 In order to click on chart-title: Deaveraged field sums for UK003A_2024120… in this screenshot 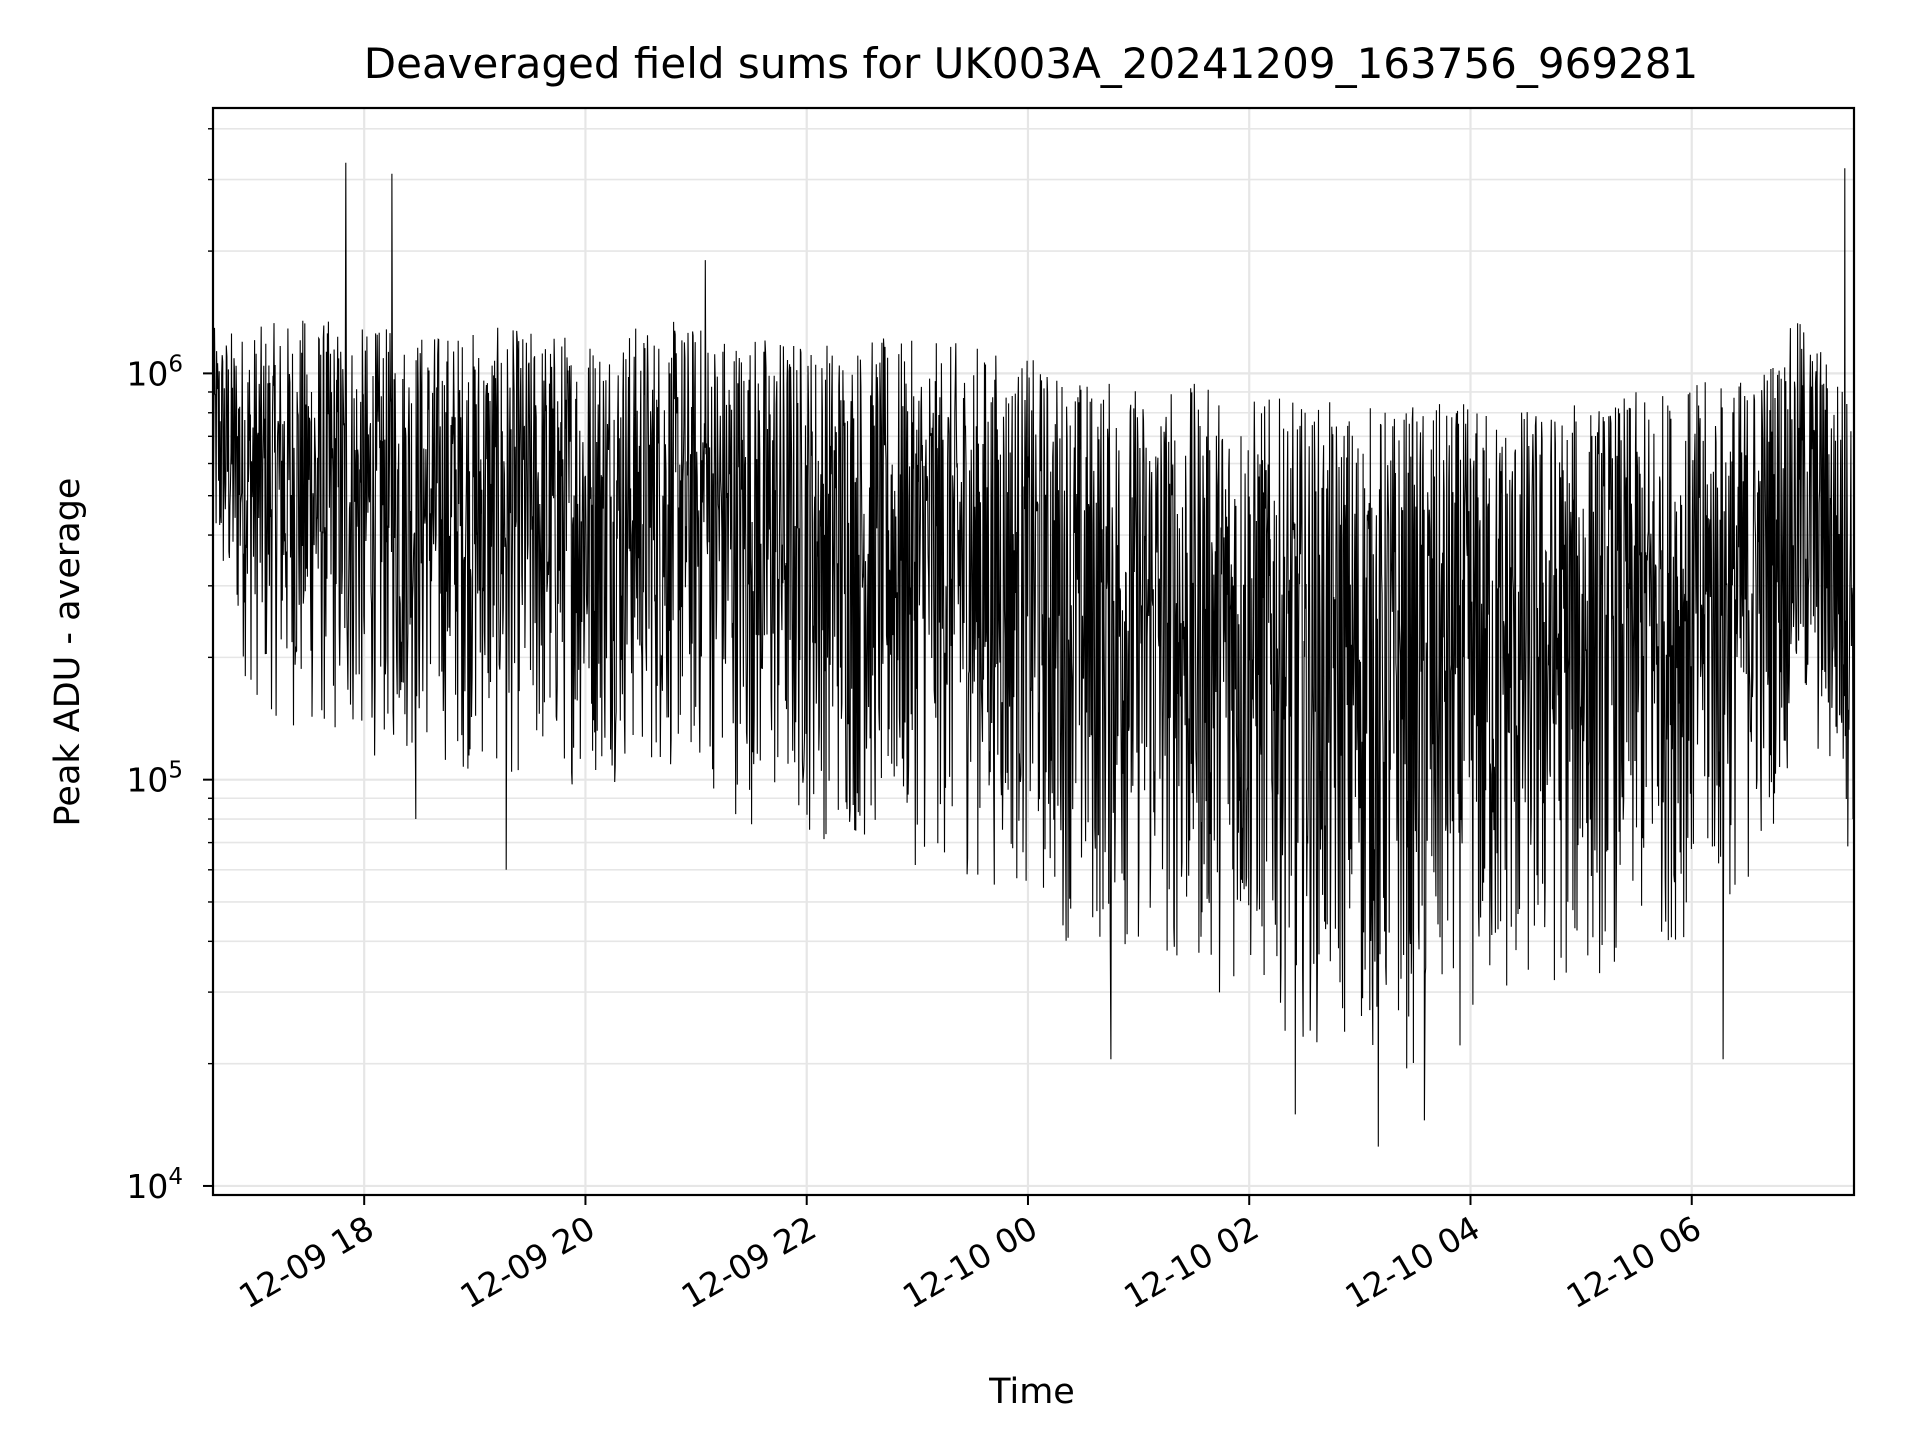, I will do `click(1031, 63)`.